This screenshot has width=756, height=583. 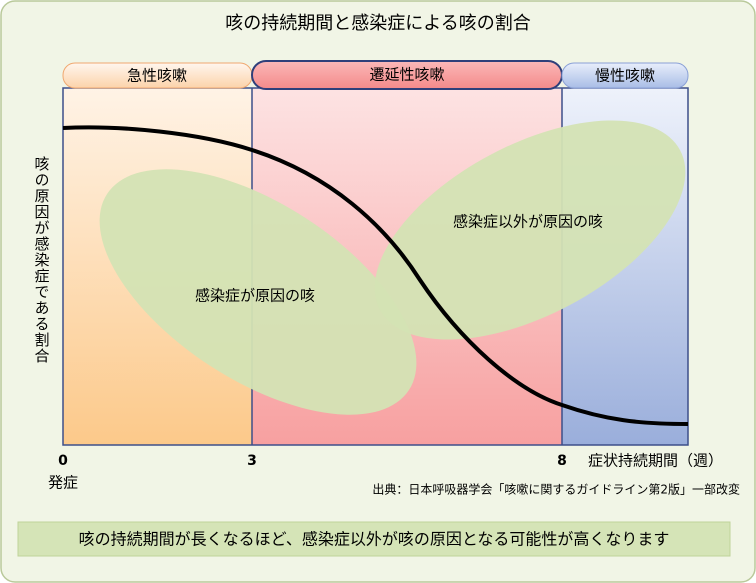 I want to click on x-tick-label: 8, so click(x=562, y=461).